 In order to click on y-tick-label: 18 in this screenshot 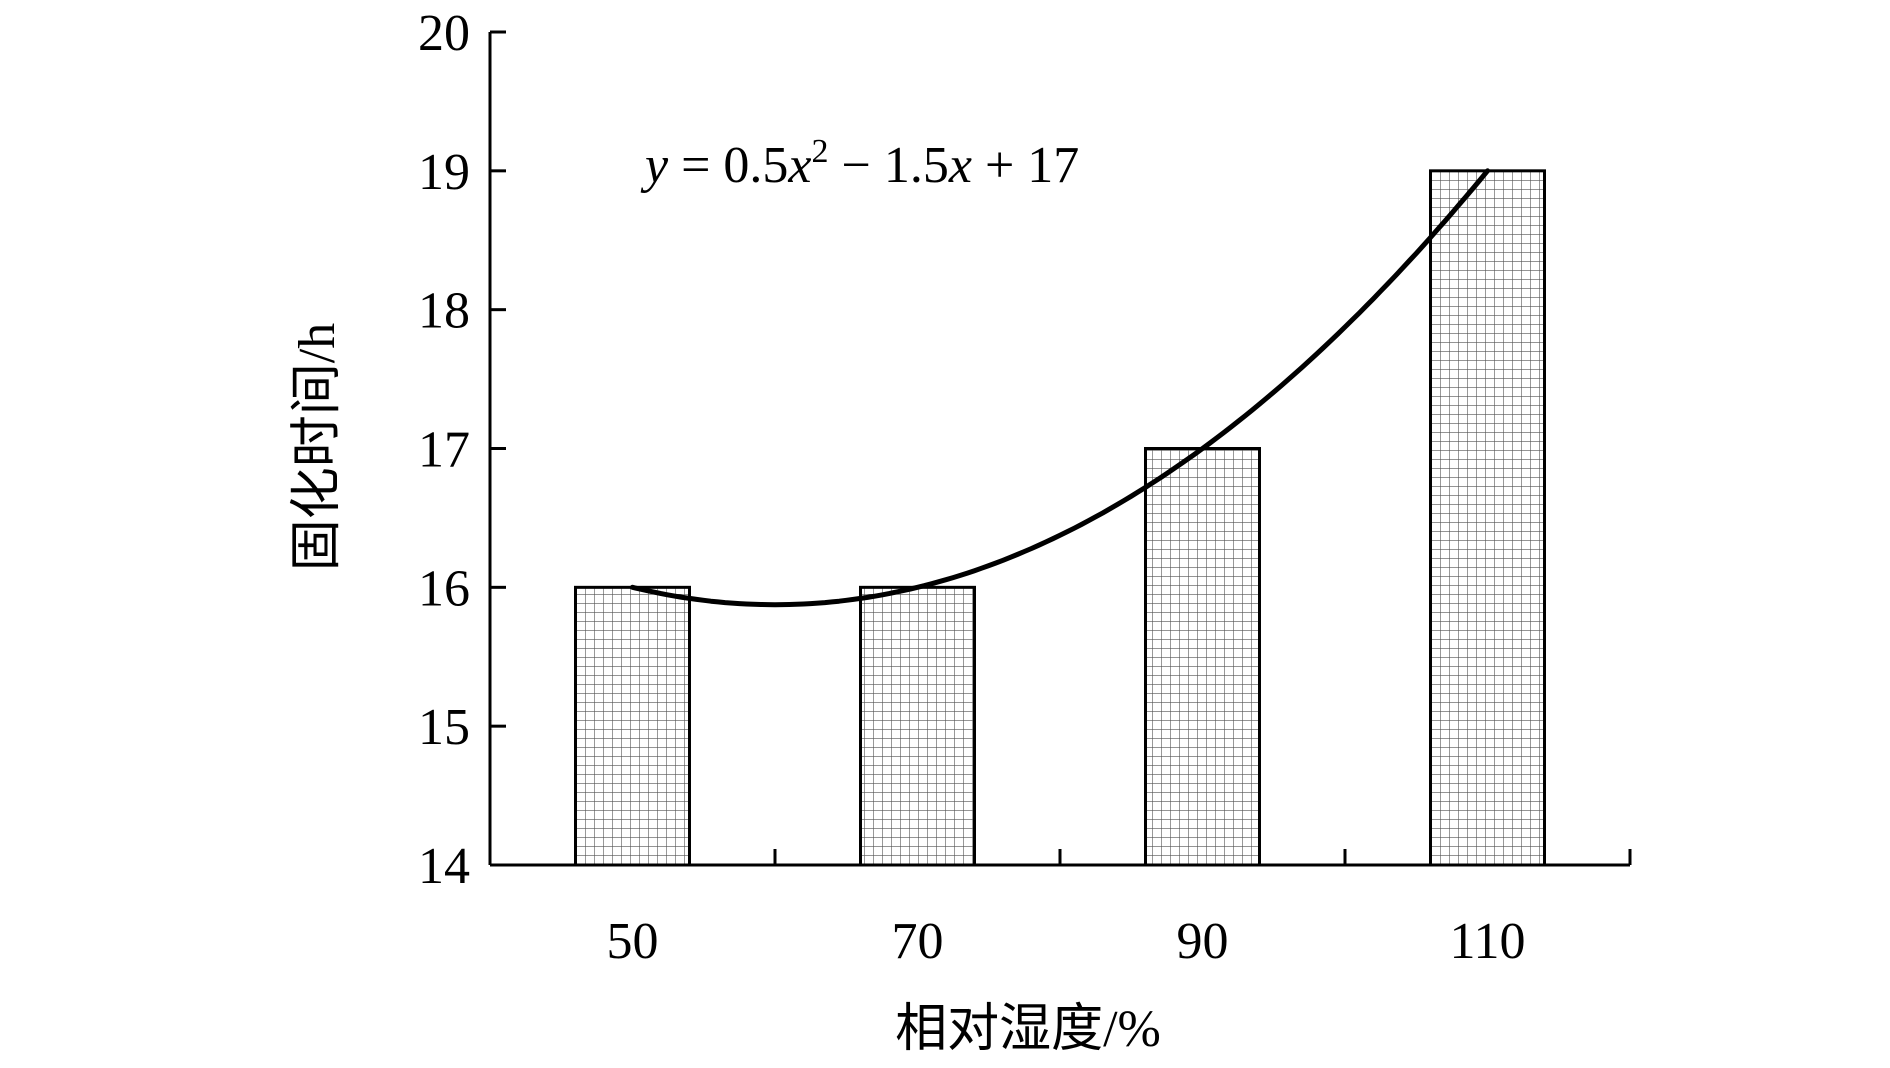, I will do `click(444, 311)`.